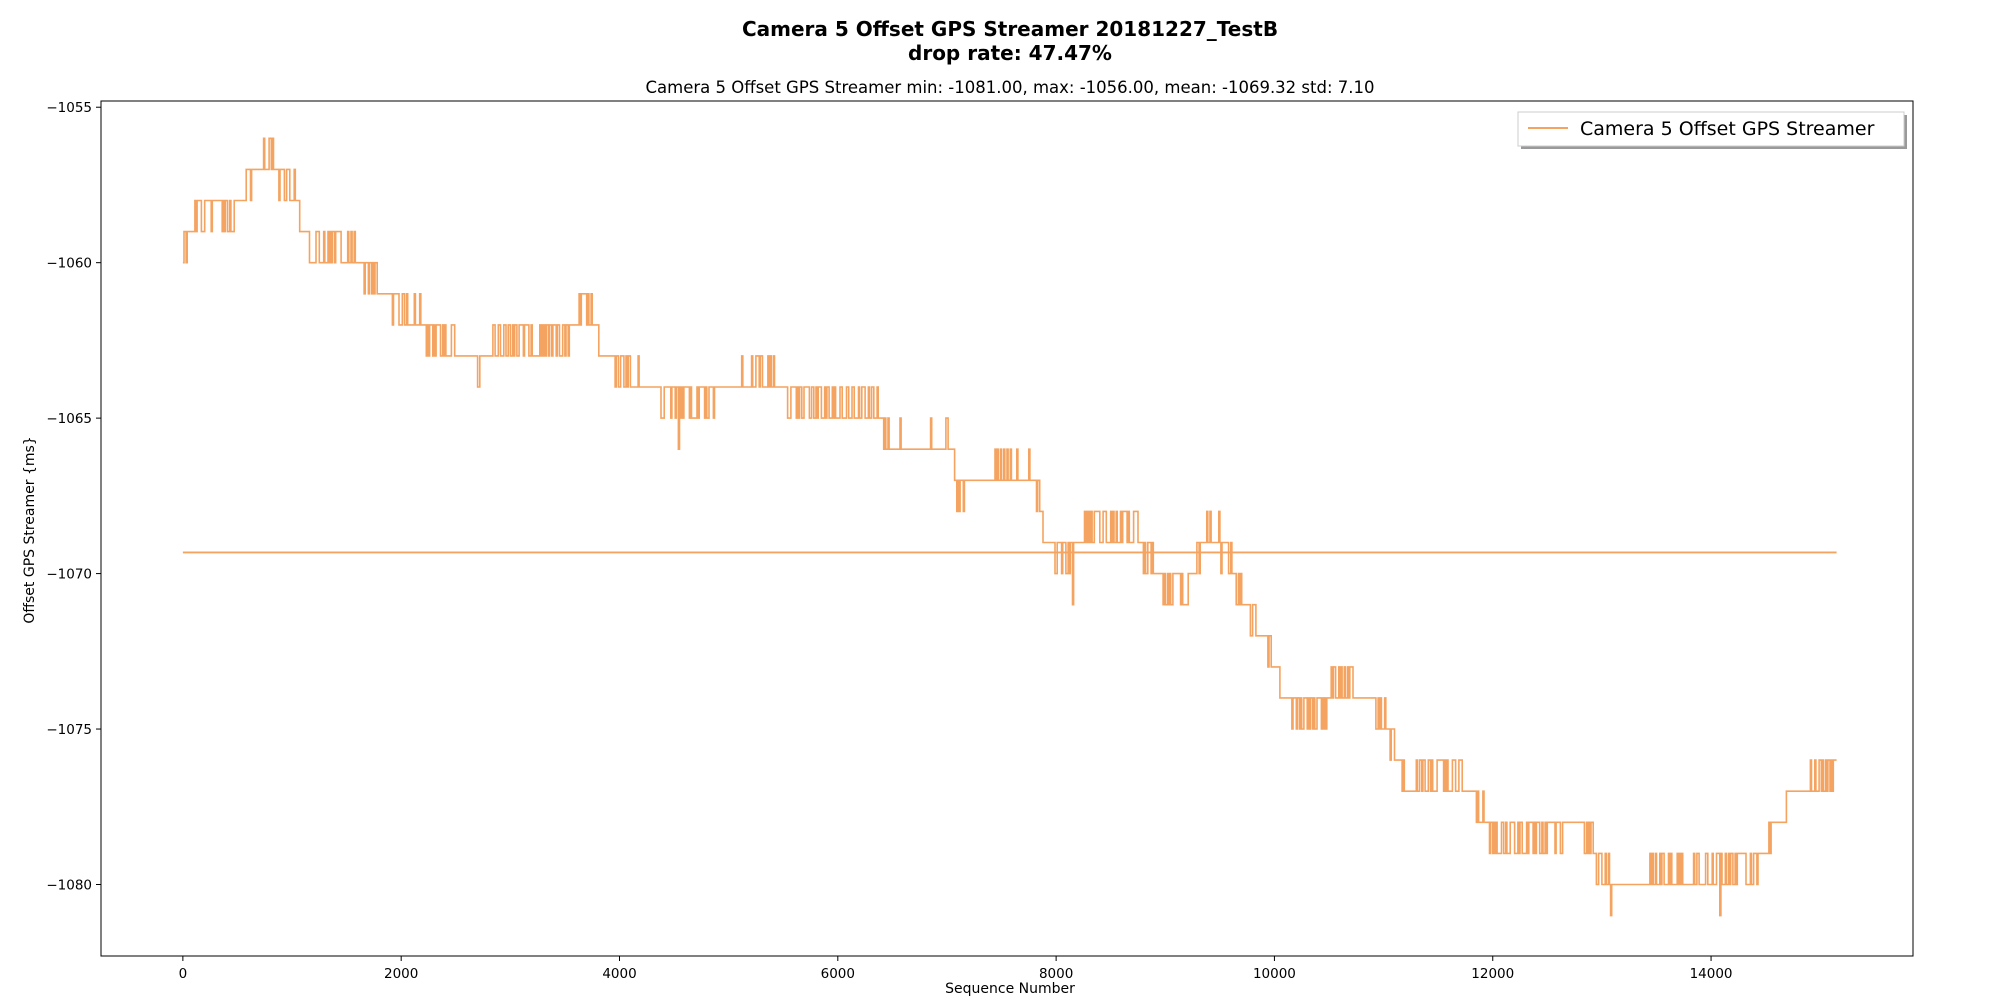 This screenshot has height=1000, width=2000. Describe the element at coordinates (1711, 974) in the screenshot. I see `x-tick-label: 14000` at that location.